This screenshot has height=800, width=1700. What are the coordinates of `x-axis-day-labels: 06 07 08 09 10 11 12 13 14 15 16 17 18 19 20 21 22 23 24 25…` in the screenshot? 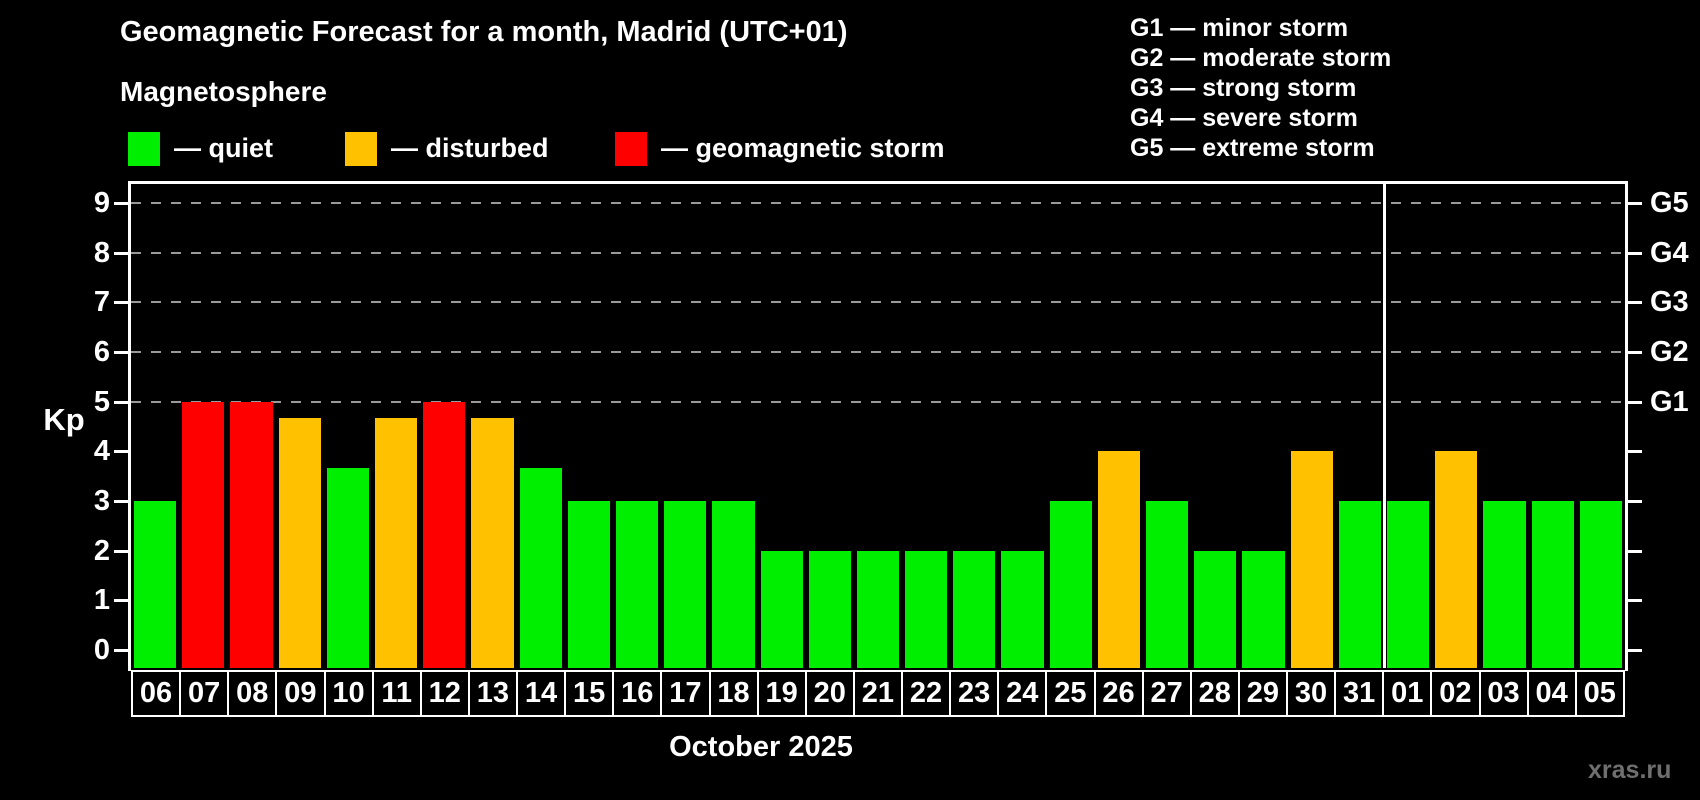 It's located at (878, 693).